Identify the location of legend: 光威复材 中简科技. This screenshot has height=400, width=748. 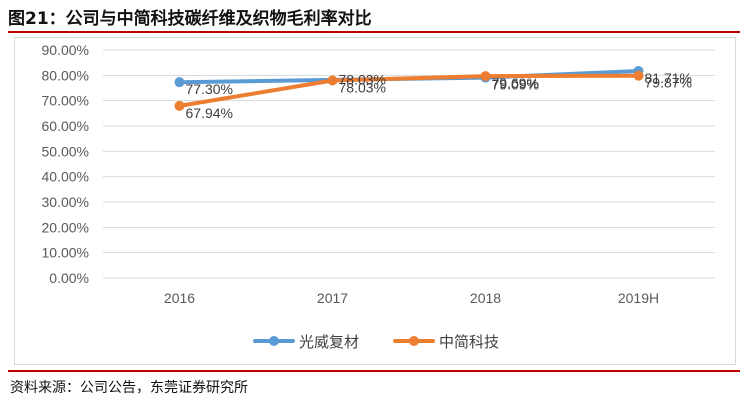
(376, 342).